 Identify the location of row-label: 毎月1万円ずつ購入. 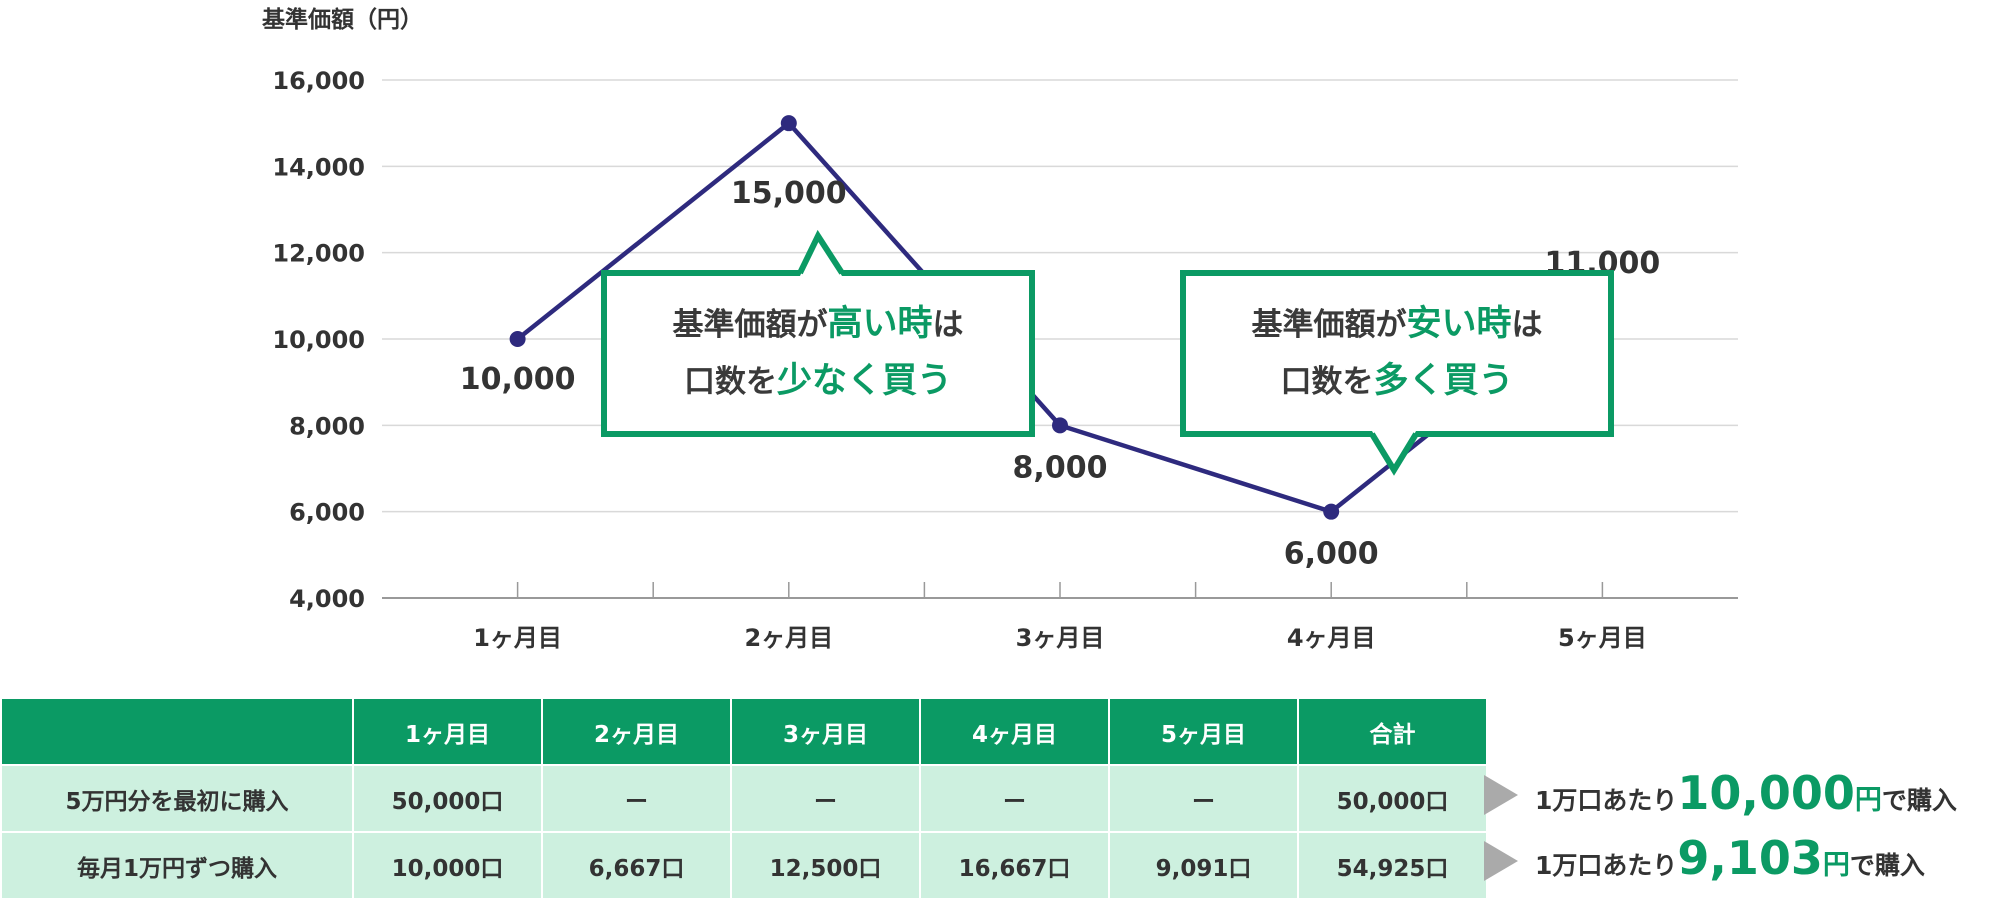
(177, 865).